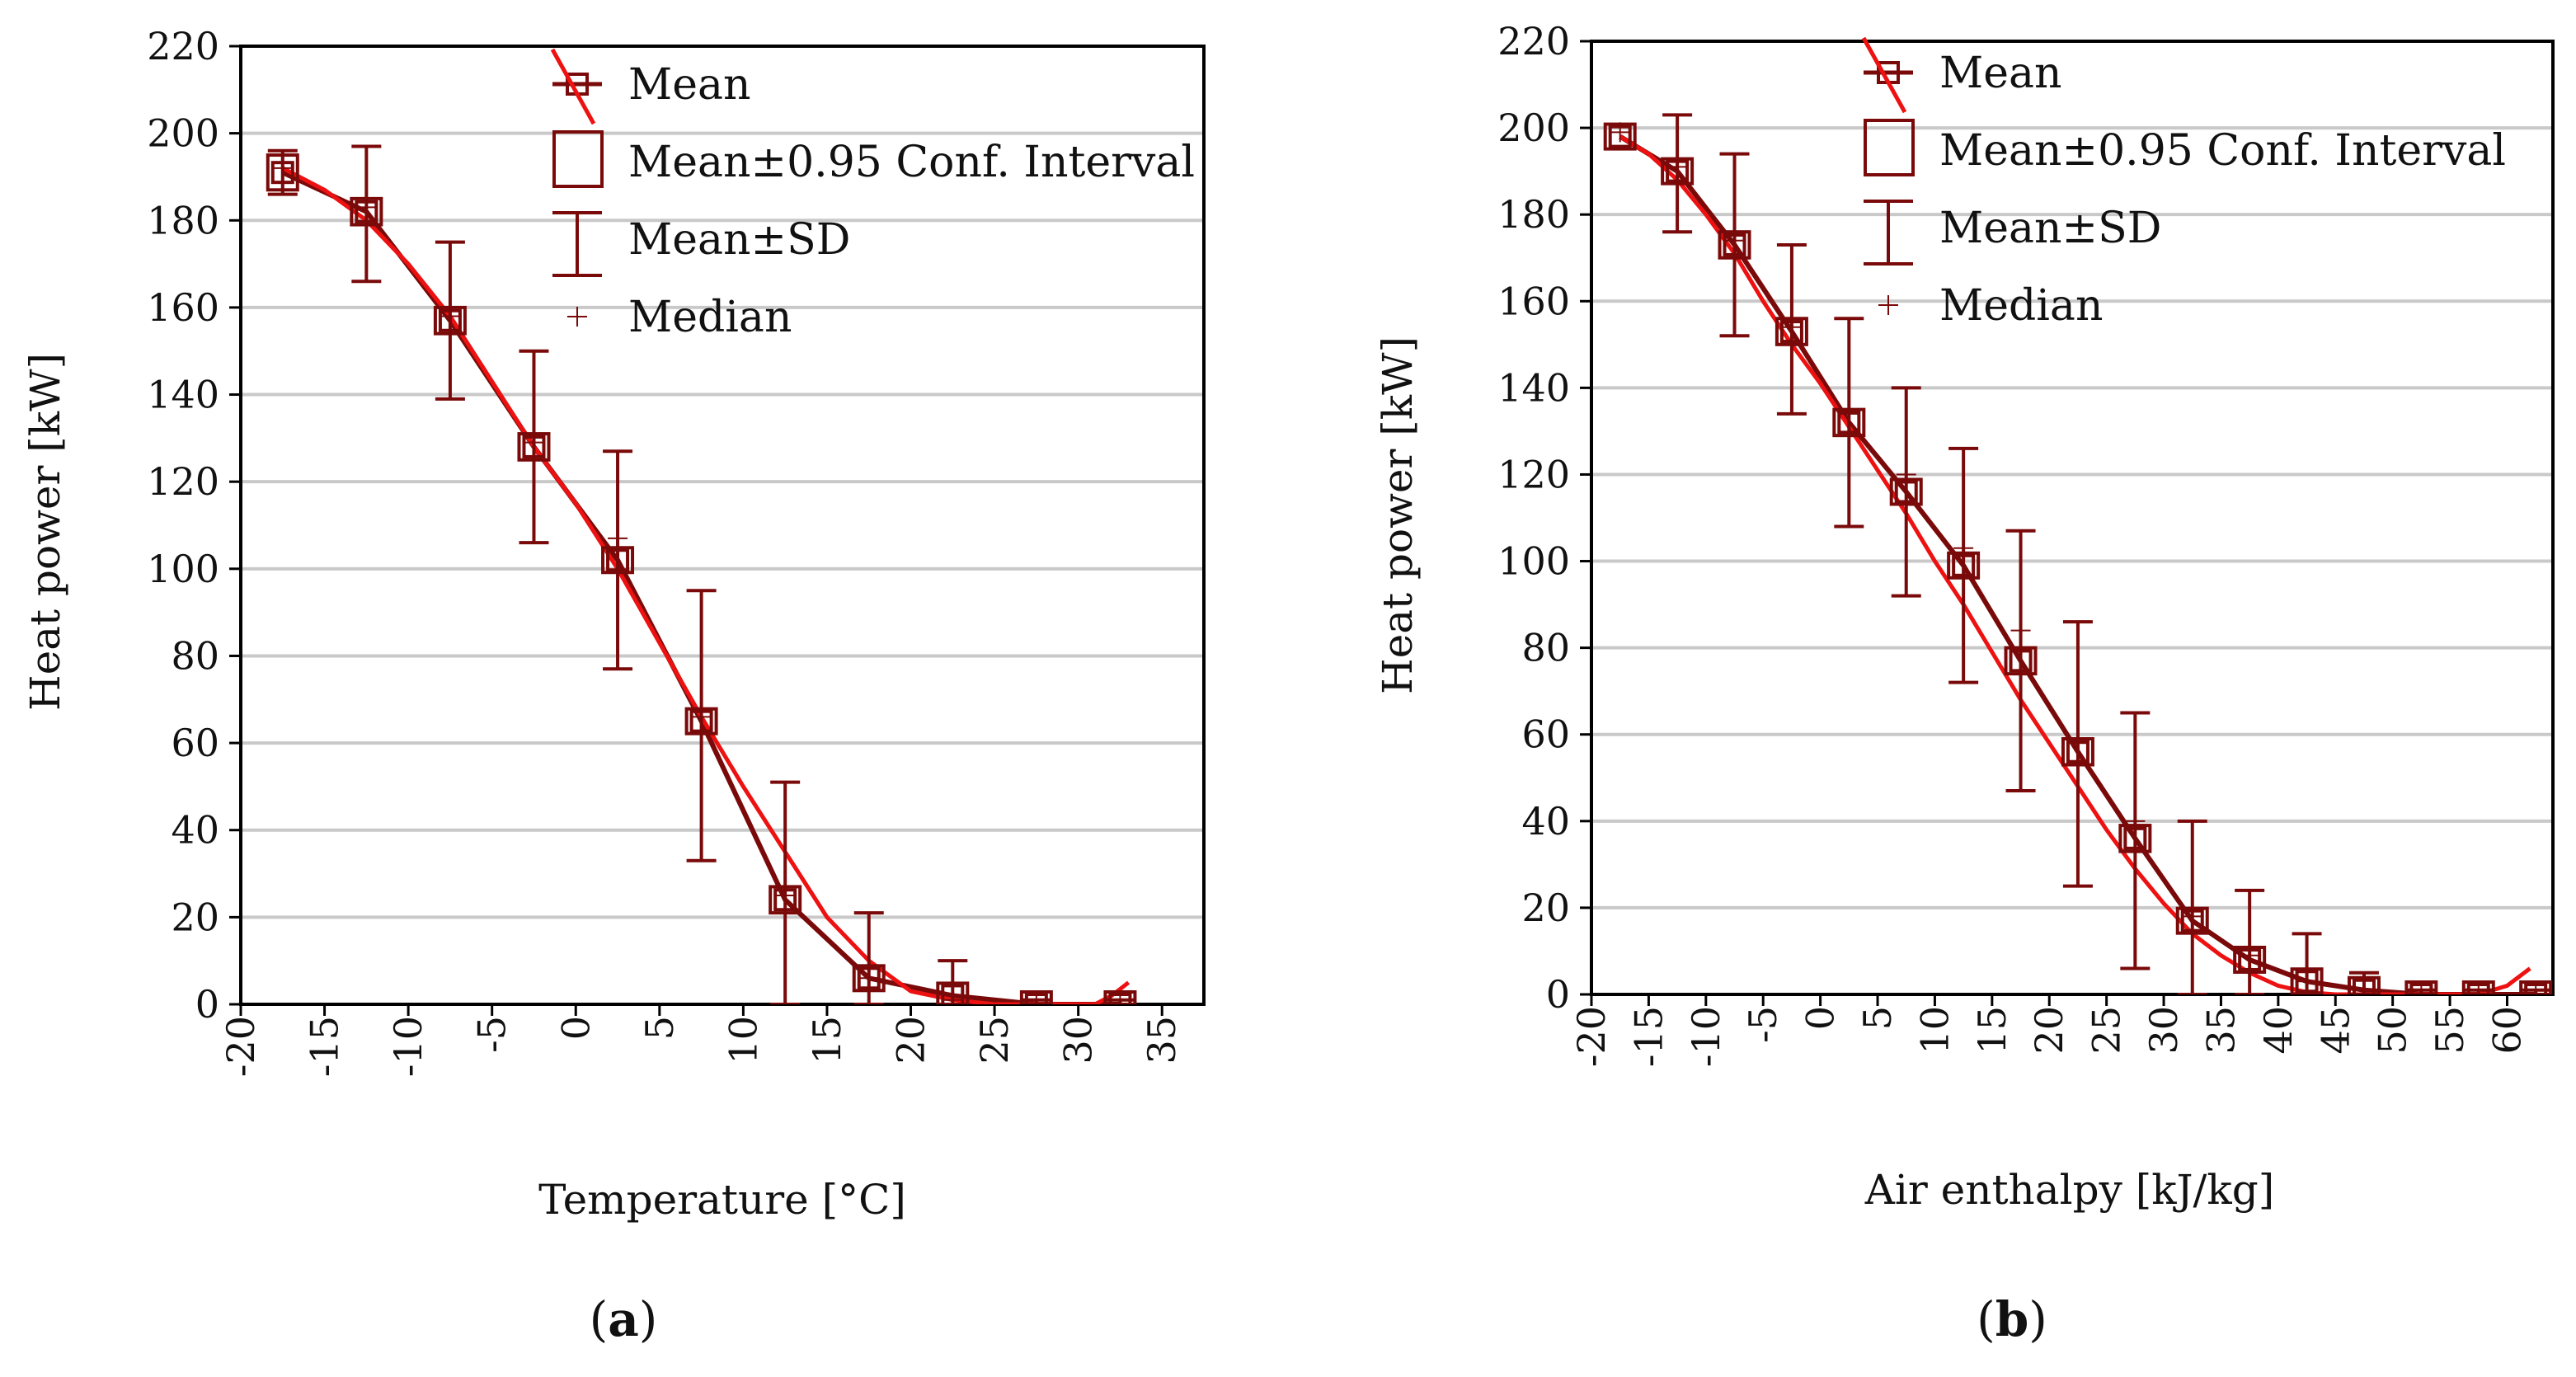 Image resolution: width=2576 pixels, height=1377 pixels. What do you see at coordinates (2335, 1031) in the screenshot?
I see `x-tick-label: 45` at bounding box center [2335, 1031].